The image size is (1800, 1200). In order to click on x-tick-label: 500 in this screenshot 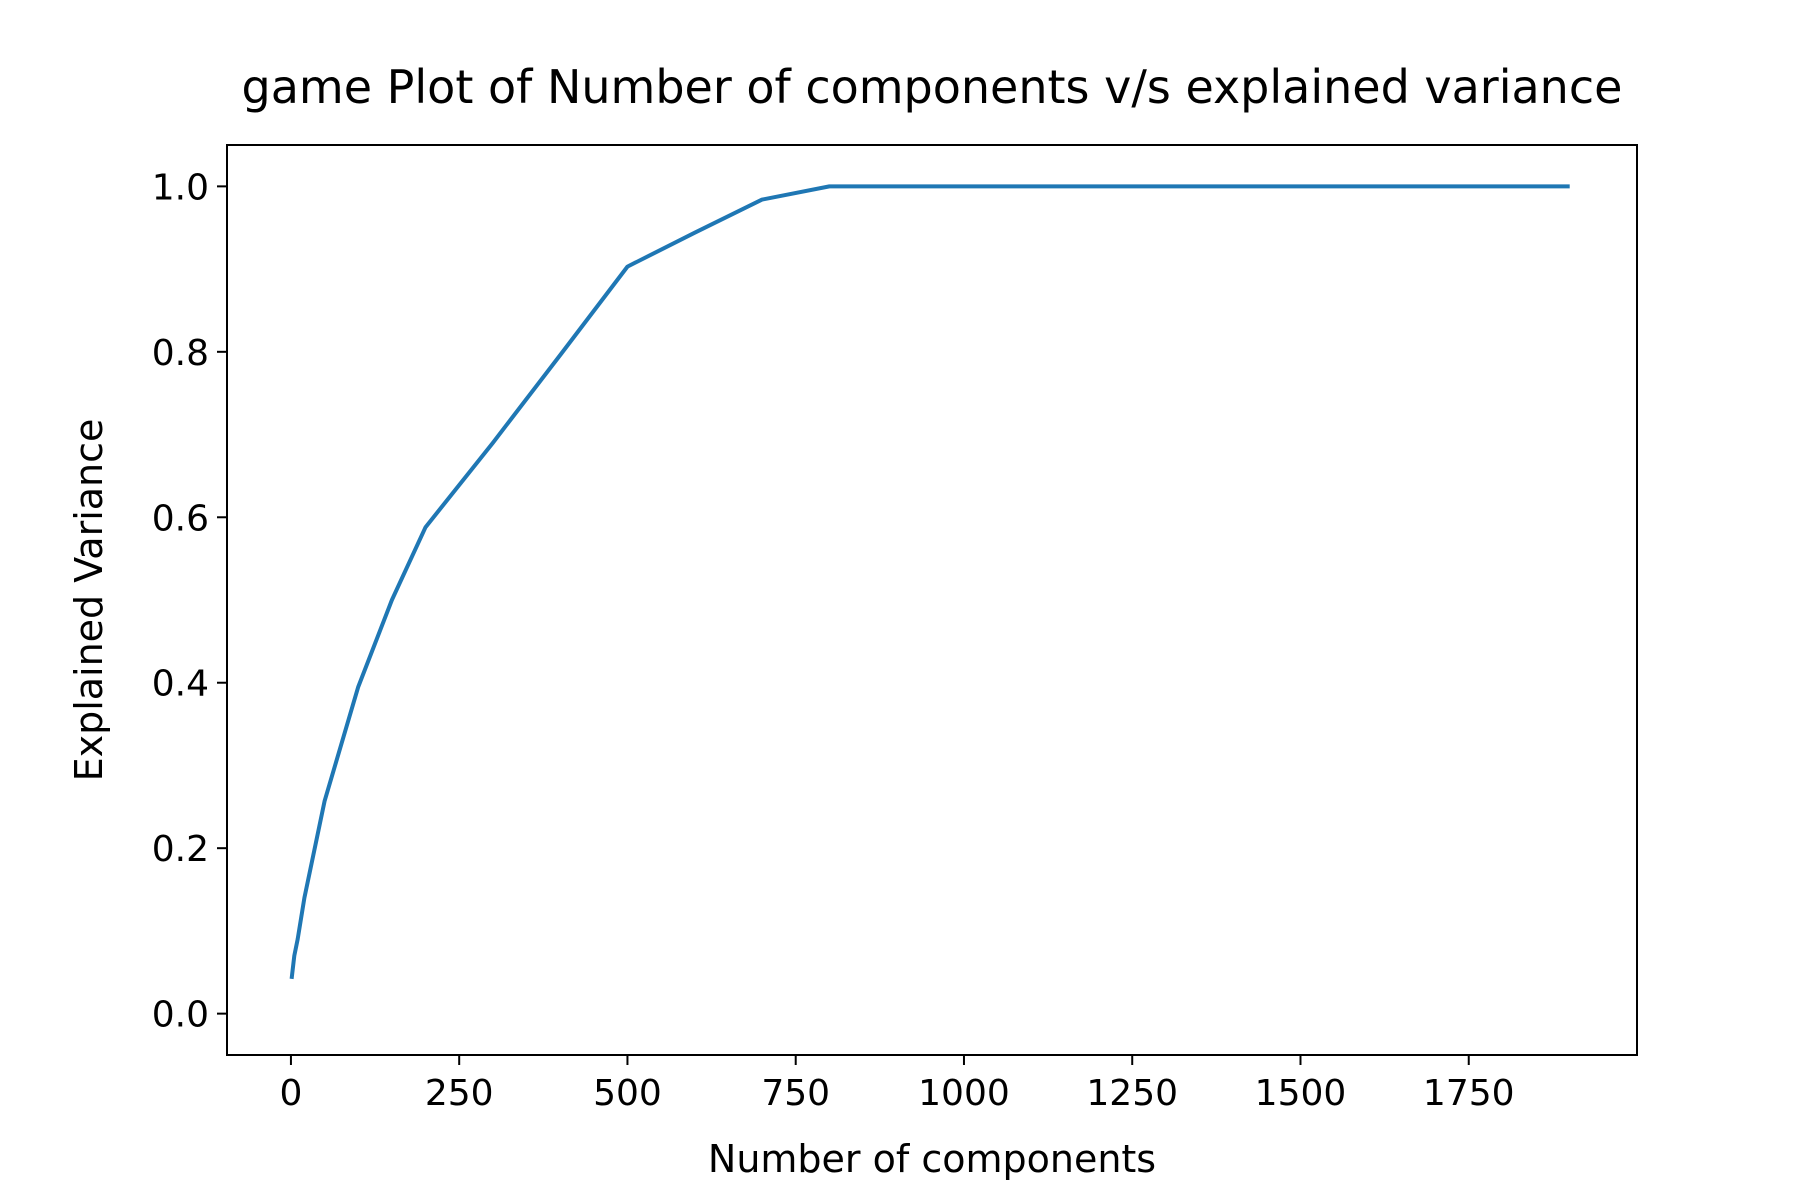, I will do `click(627, 1093)`.